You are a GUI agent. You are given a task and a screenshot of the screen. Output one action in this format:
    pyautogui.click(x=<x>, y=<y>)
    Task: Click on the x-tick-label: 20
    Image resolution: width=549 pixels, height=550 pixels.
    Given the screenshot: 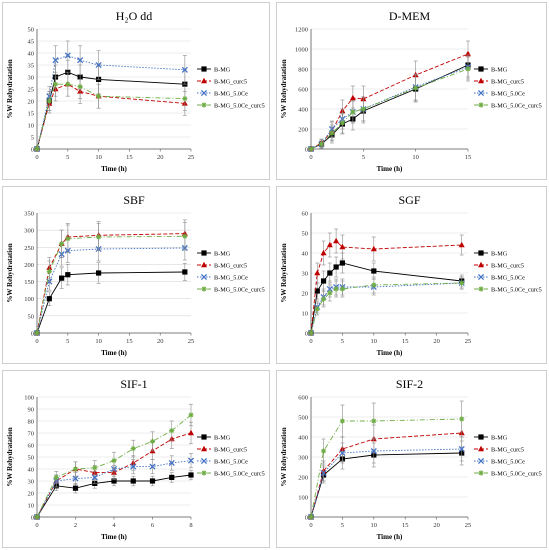 What is the action you would take?
    pyautogui.click(x=436, y=525)
    